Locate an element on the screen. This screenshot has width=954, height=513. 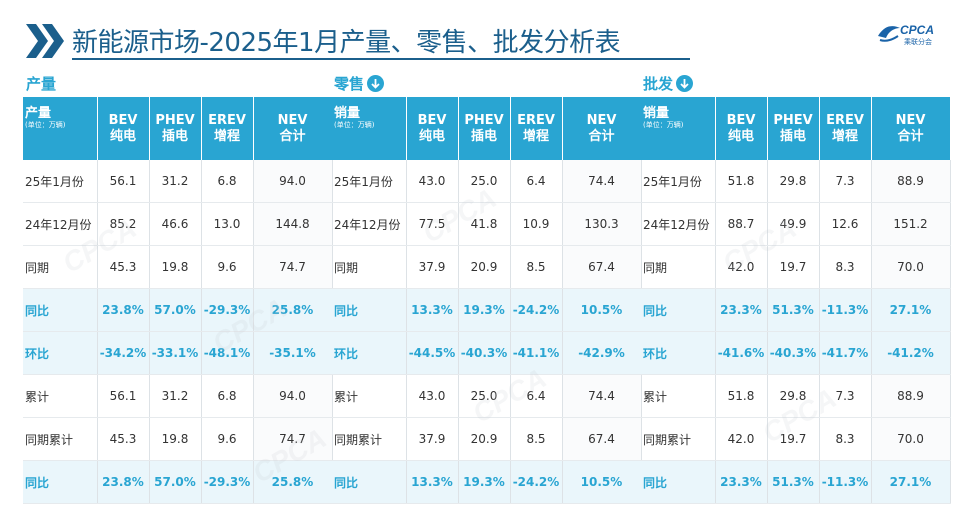
table-cell: -41.6% is located at coordinates (741, 353).